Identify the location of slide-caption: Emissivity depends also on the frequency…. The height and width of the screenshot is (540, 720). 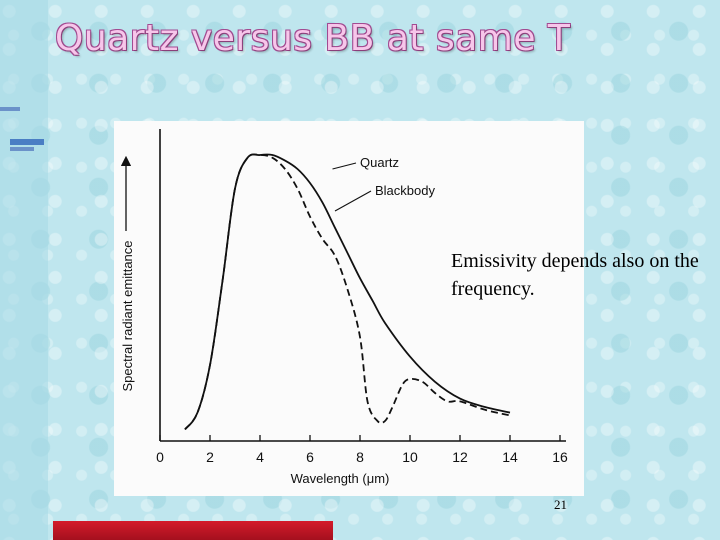
(575, 275).